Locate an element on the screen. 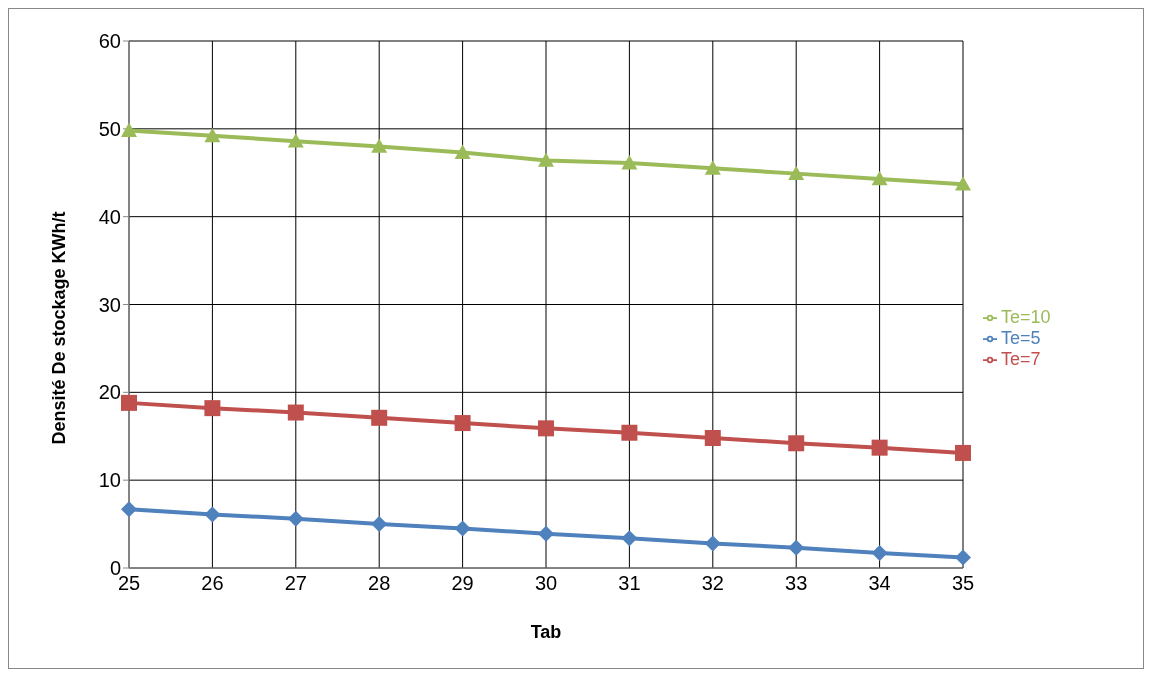 This screenshot has height=677, width=1152. y-axis-title: Densité De stockage KWh/t is located at coordinates (59, 328).